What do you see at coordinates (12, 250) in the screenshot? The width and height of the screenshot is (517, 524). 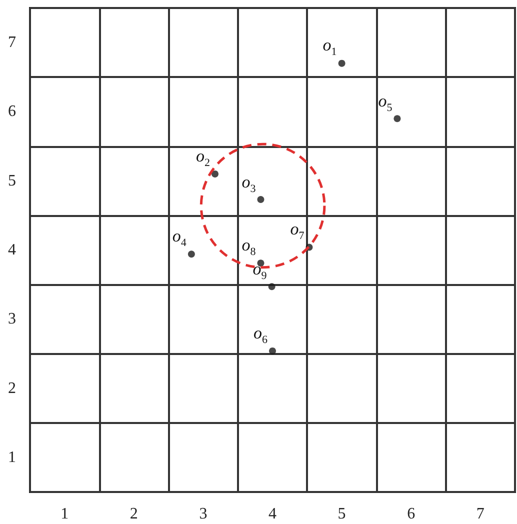 I see `y-tick-label: 4` at bounding box center [12, 250].